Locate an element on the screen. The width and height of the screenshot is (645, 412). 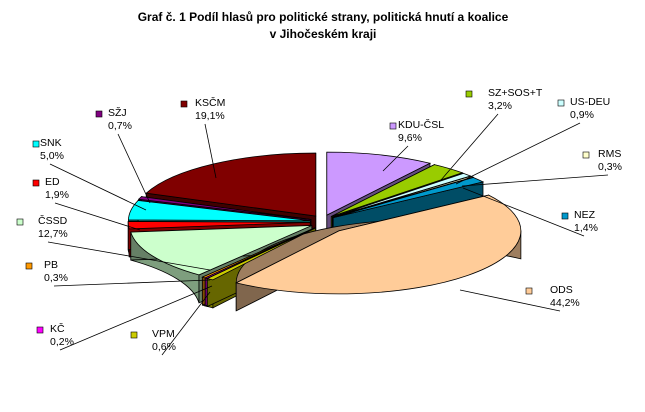
slice-label-name-3: RMS is located at coordinates (609, 154).